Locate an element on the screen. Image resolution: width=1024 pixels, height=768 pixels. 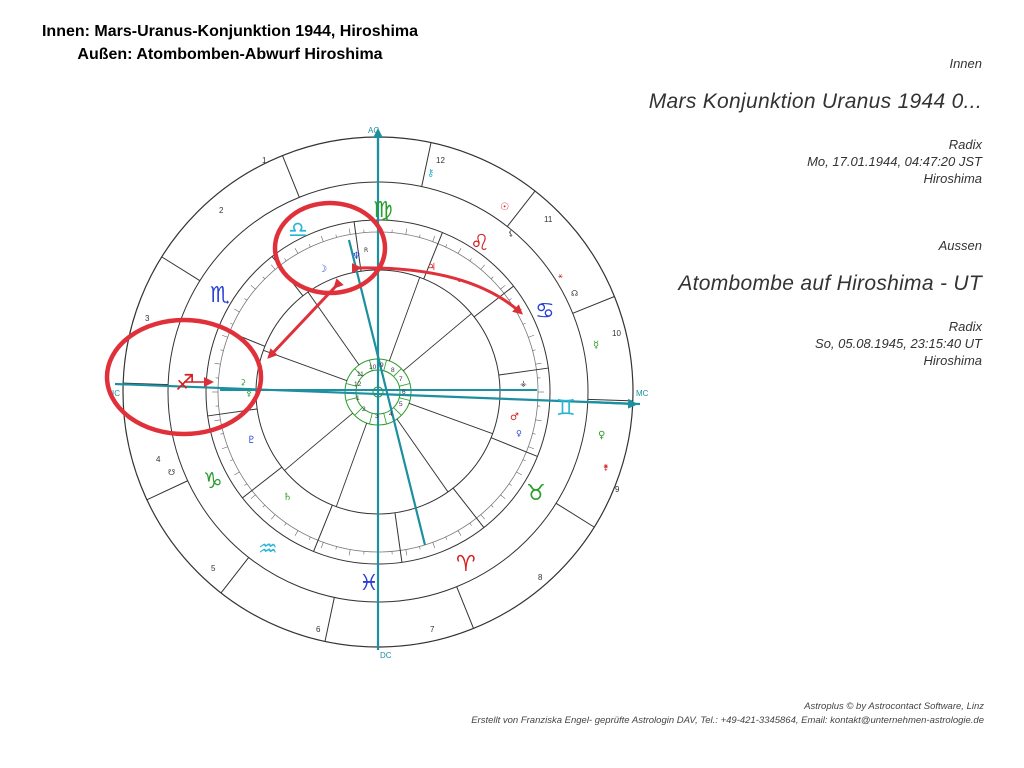
retrograde-marker: R is located at coordinates (366, 250).